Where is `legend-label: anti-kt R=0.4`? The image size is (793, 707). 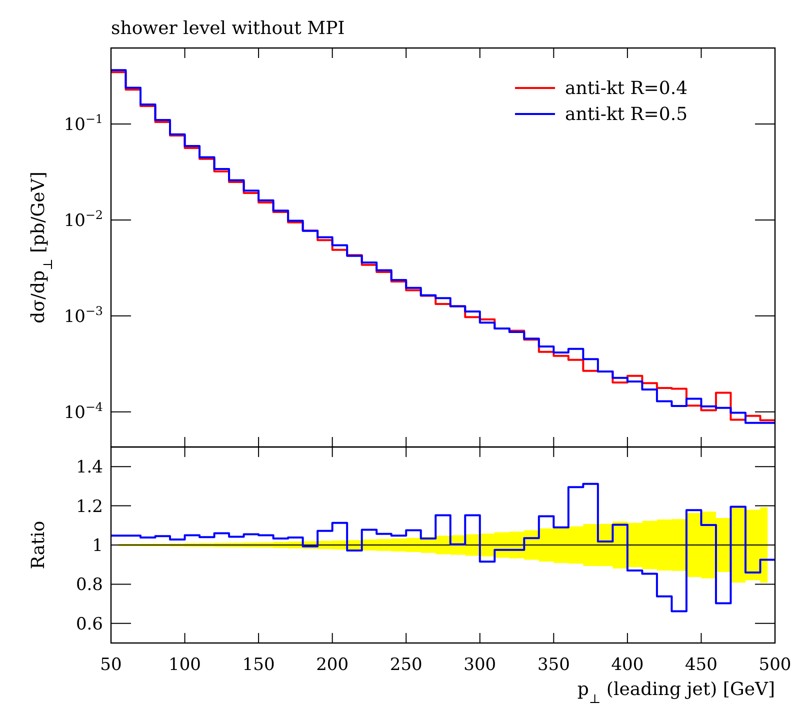 legend-label: anti-kt R=0.4 is located at coordinates (626, 88).